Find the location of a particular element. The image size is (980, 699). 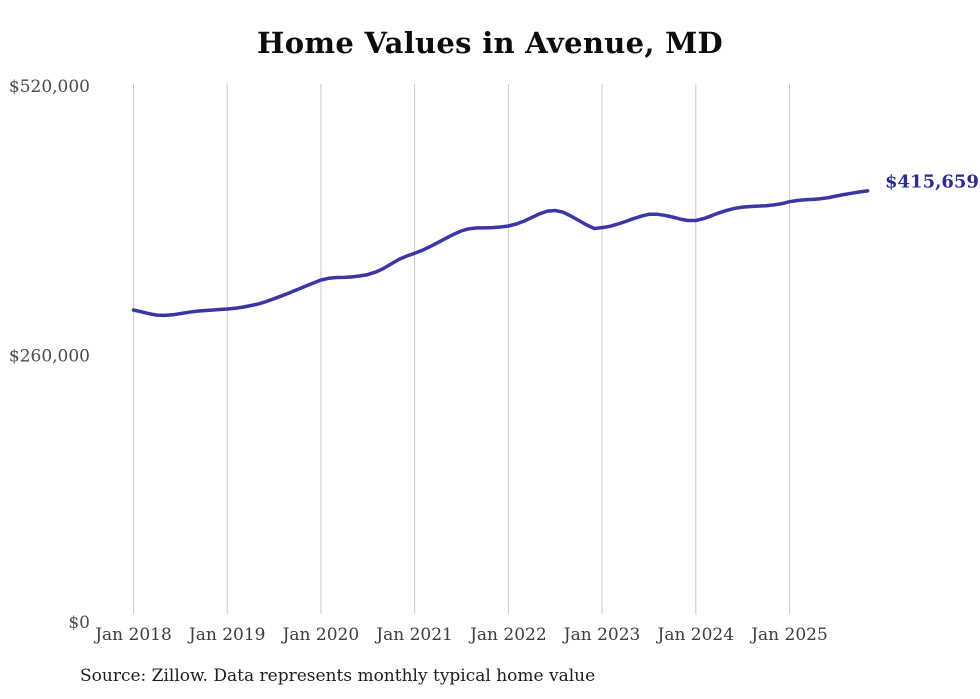

chart-title: Home Values in Avenue, MD is located at coordinates (490, 43).